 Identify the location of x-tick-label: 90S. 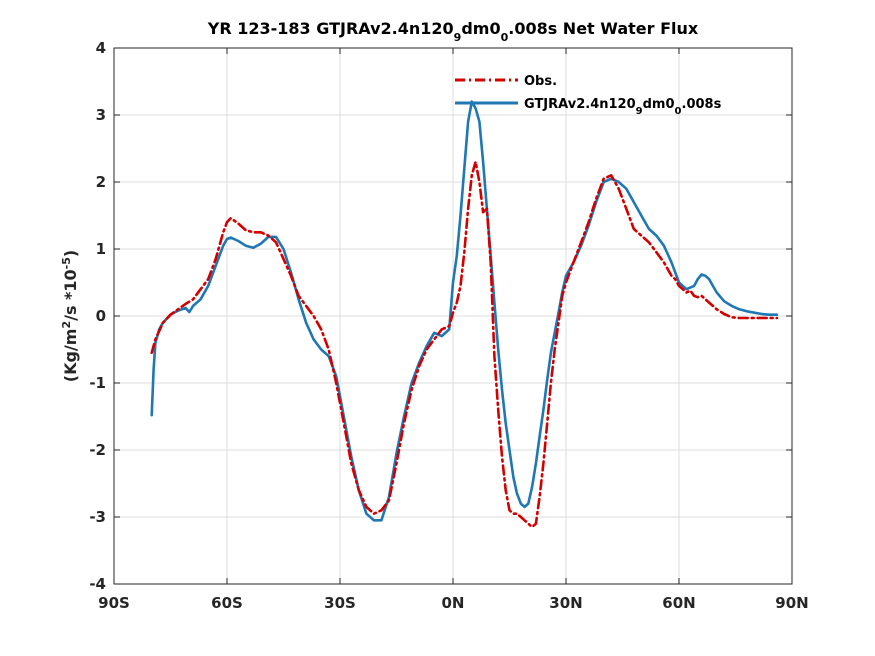
(114, 603).